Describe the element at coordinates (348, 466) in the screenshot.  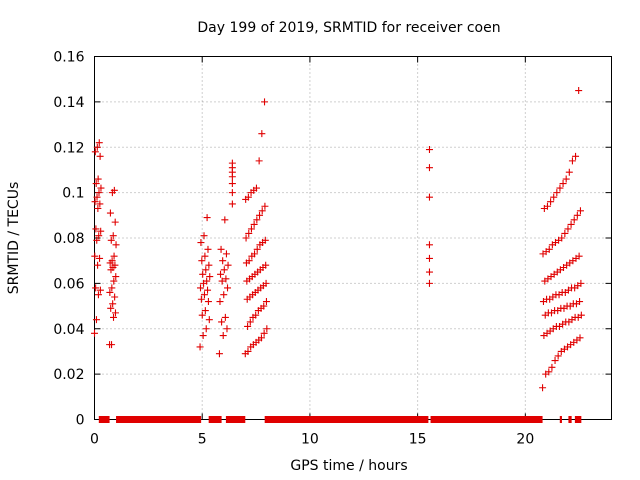
I see `x-axis-label: GPS time / hours` at that location.